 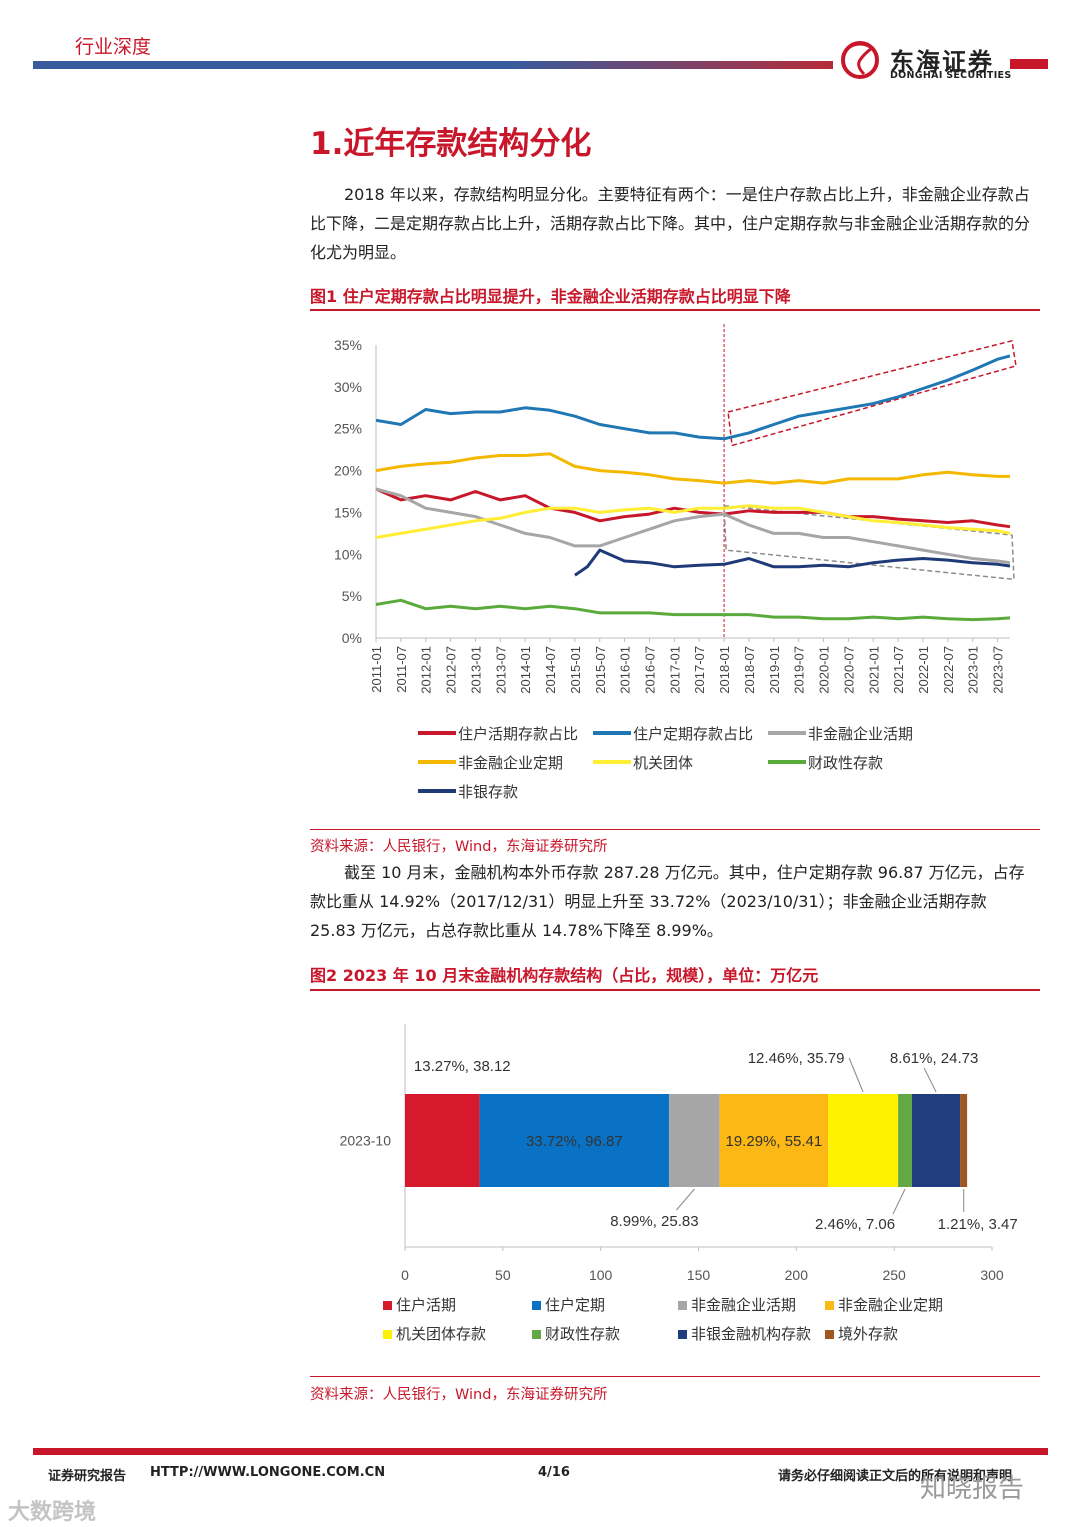 What do you see at coordinates (894, 1275) in the screenshot?
I see `x-tick-label: 250` at bounding box center [894, 1275].